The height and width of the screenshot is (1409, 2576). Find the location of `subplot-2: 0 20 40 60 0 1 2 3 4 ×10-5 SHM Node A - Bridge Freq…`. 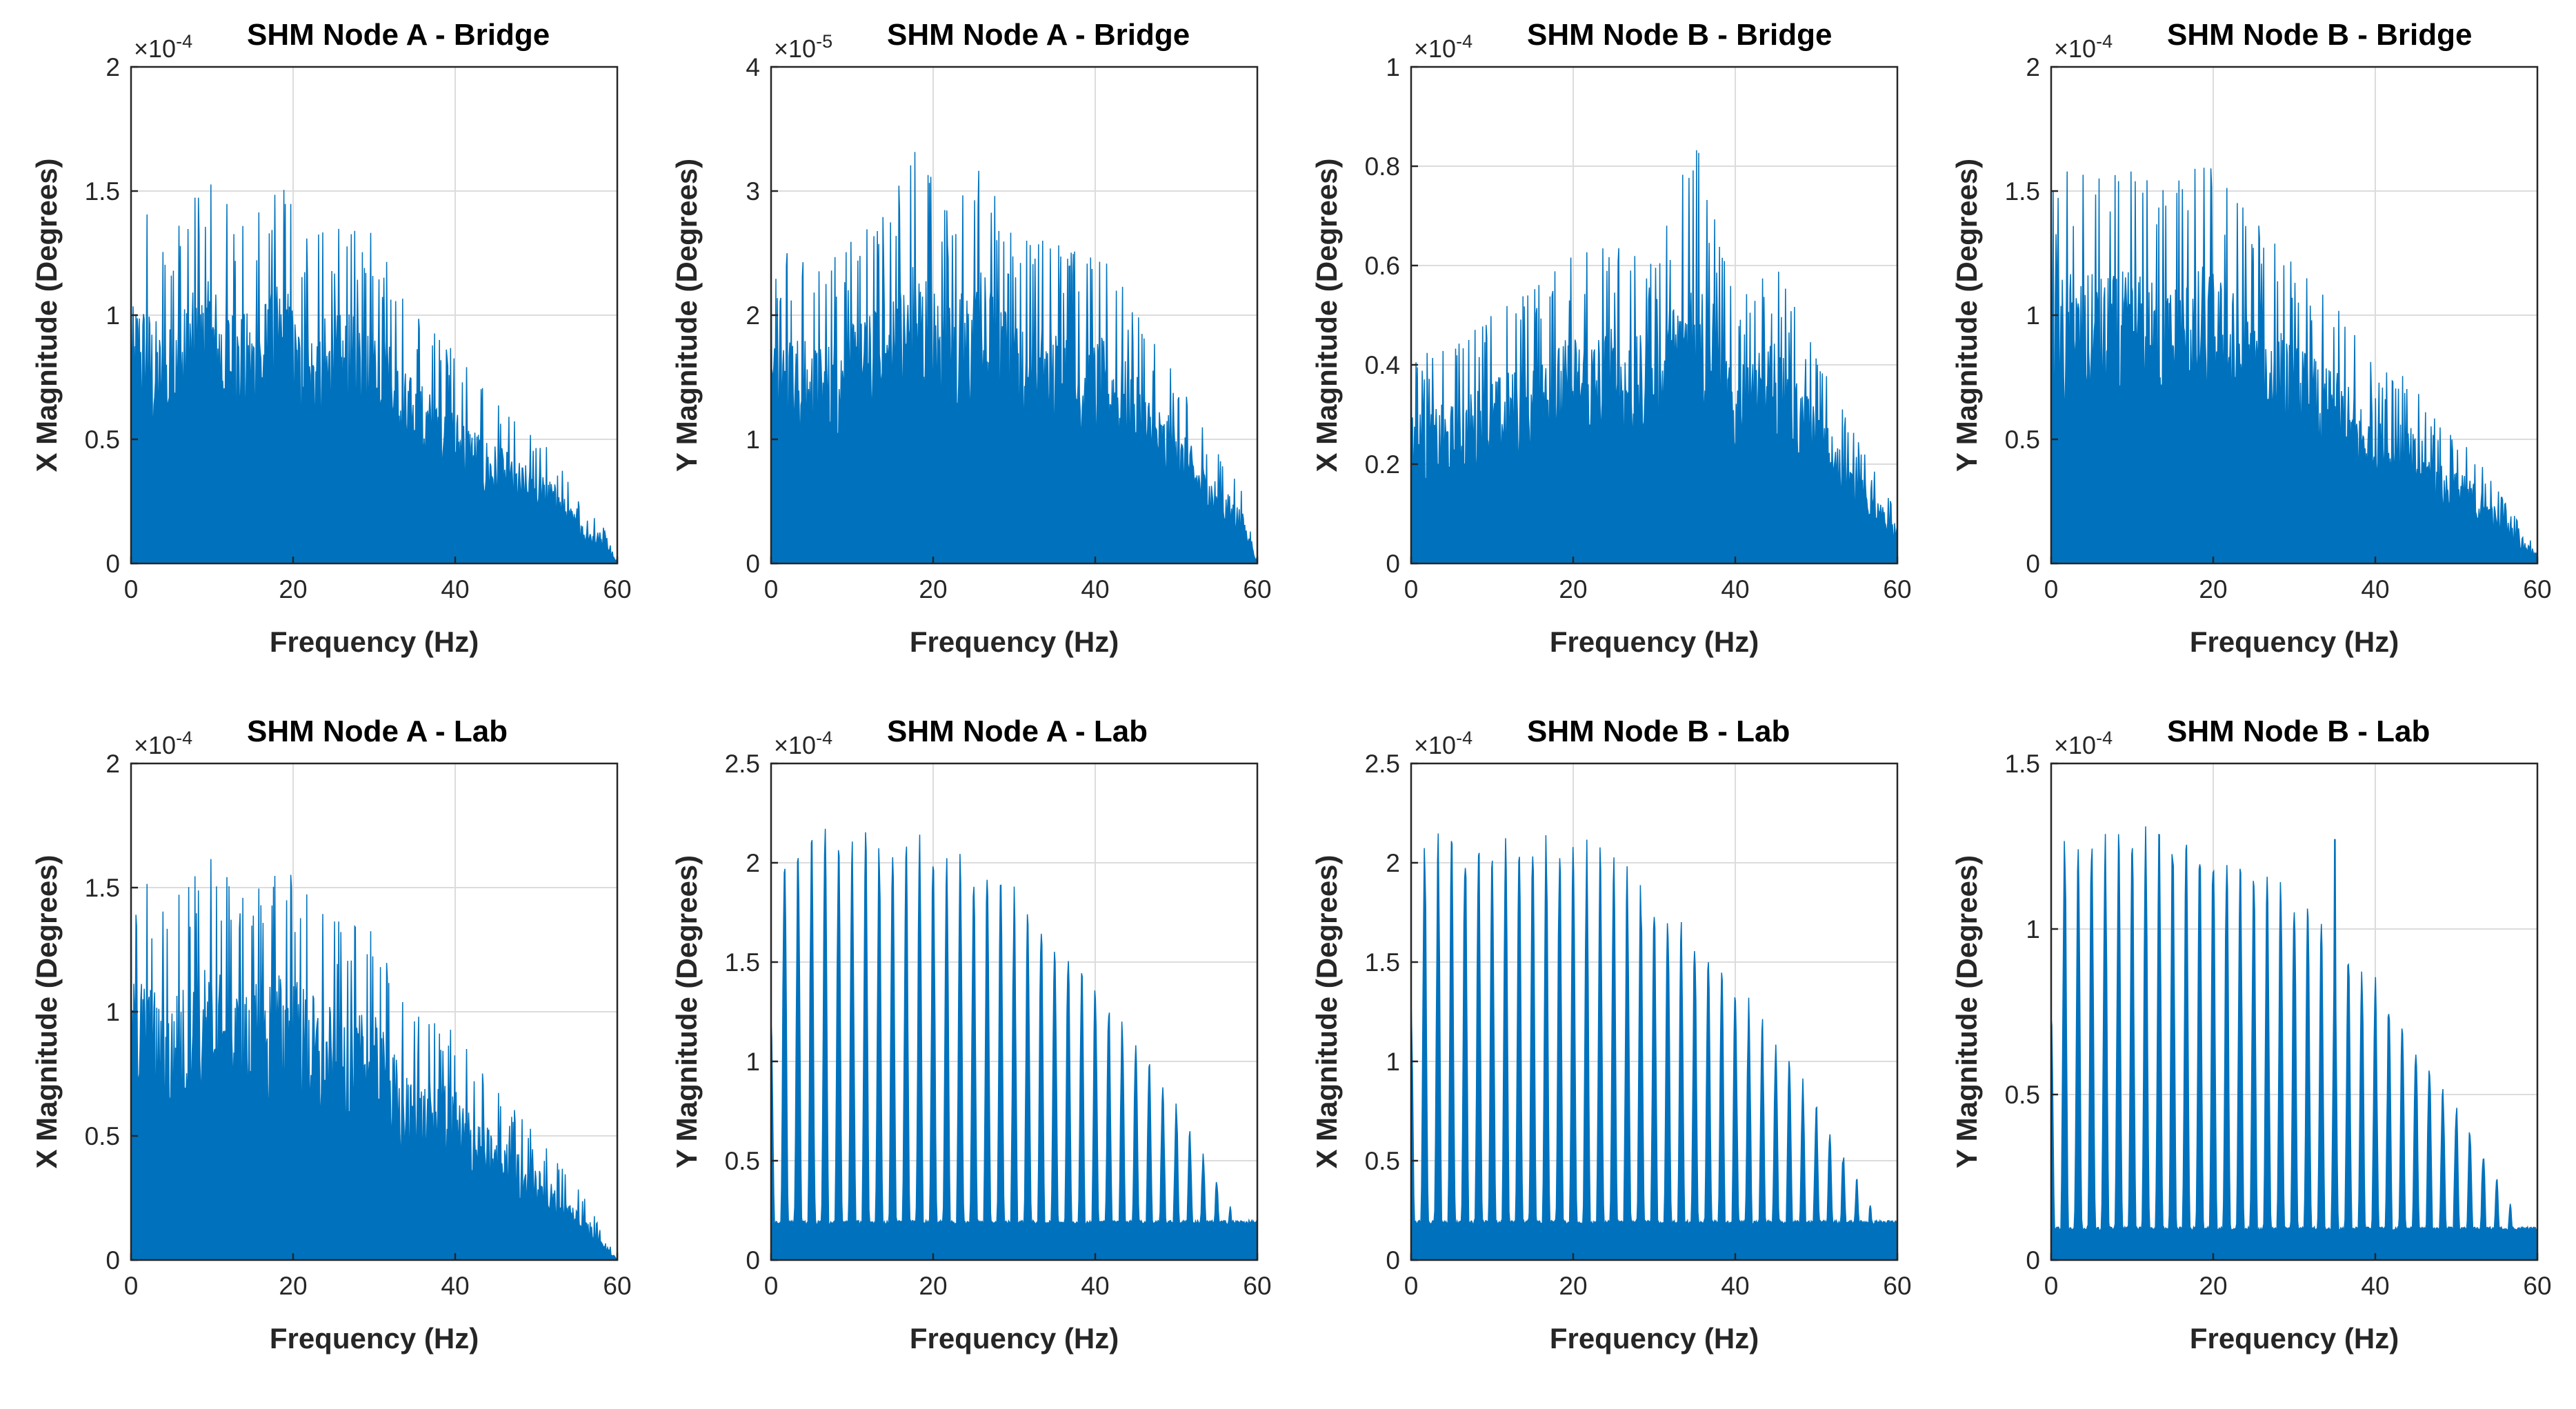

subplot-2: 0 20 40 60 0 1 2 3 4 ×10-5 SHM Node A - Bridge Freq… is located at coordinates (971, 338).